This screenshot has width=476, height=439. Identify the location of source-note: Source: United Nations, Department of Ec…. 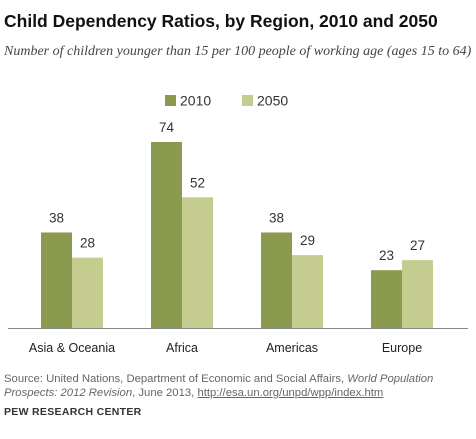
(239, 386).